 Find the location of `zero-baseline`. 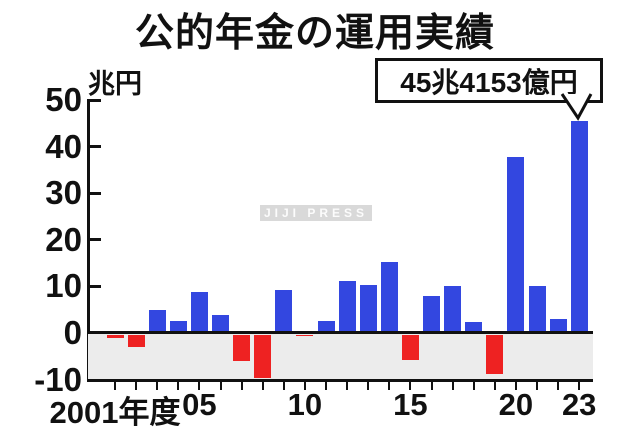

zero-baseline is located at coordinates (340, 332).